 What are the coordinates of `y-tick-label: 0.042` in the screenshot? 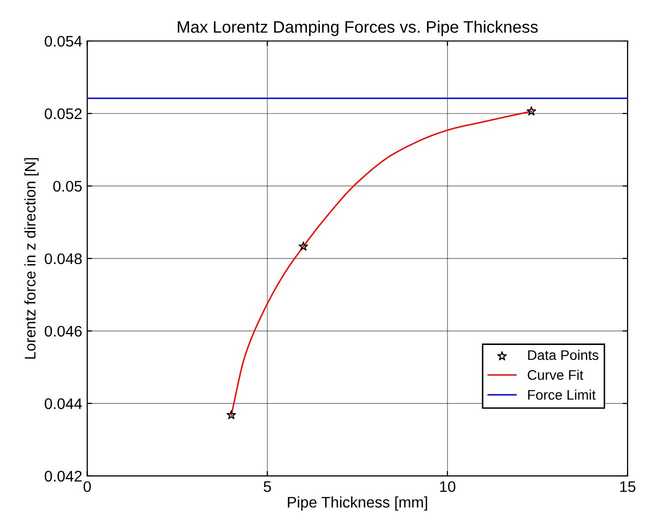 It's located at (63, 476).